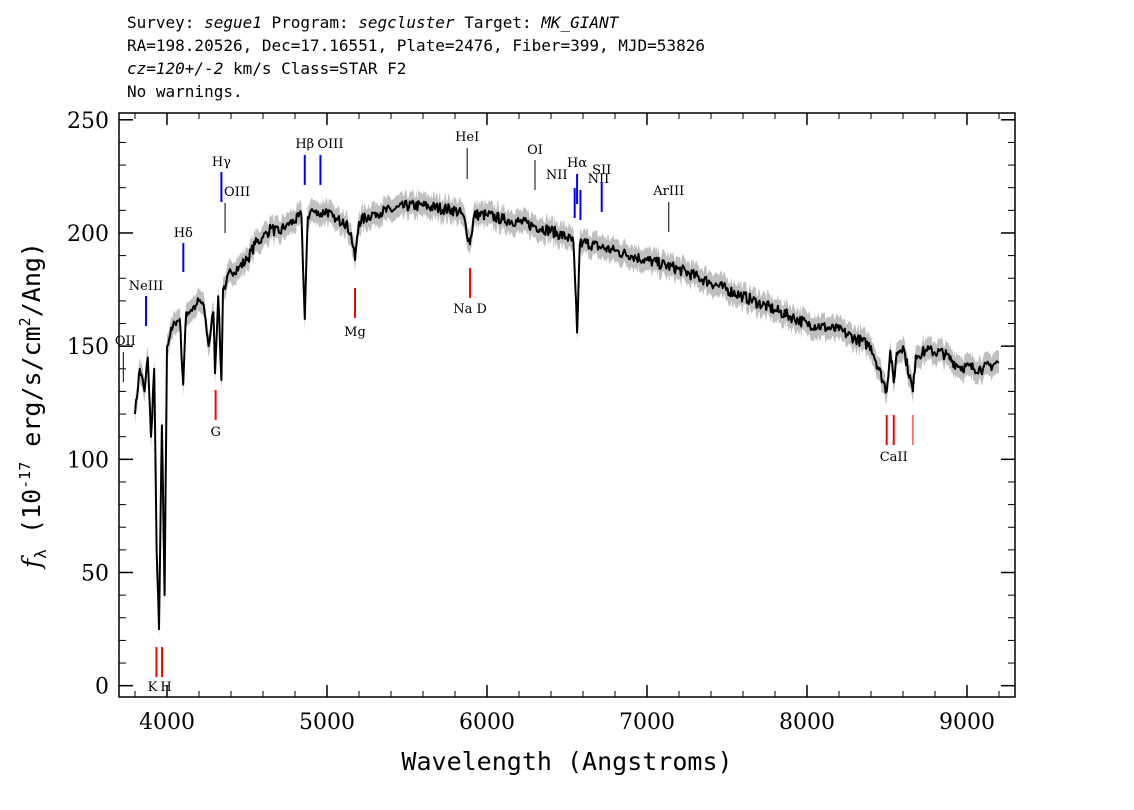 Image resolution: width=1134 pixels, height=810 pixels. Describe the element at coordinates (580, 22) in the screenshot. I see `target-value: MK_GIANT` at that location.